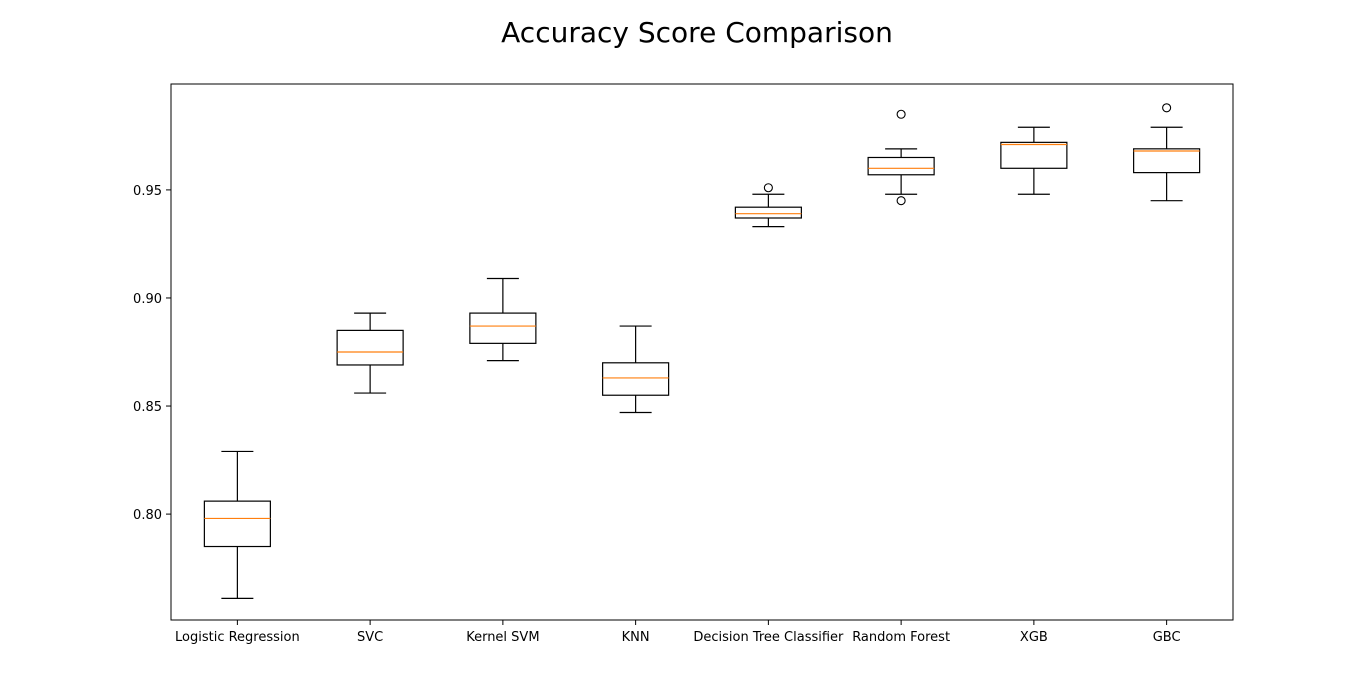  Describe the element at coordinates (697, 32) in the screenshot. I see `chart-title: Accuracy Score Comparison` at that location.